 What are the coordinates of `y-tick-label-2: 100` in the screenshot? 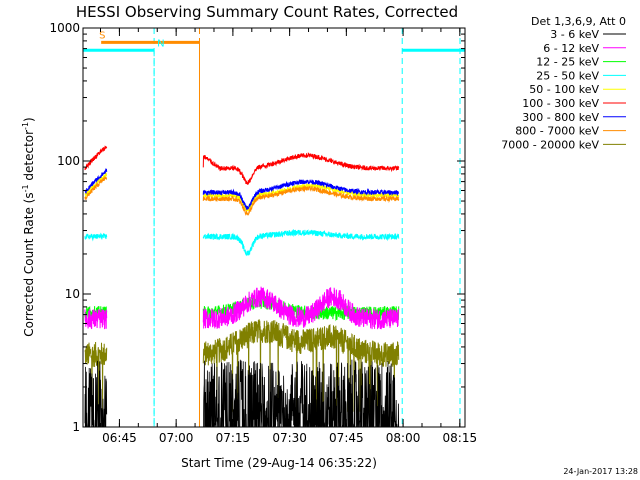 It's located at (68, 161).